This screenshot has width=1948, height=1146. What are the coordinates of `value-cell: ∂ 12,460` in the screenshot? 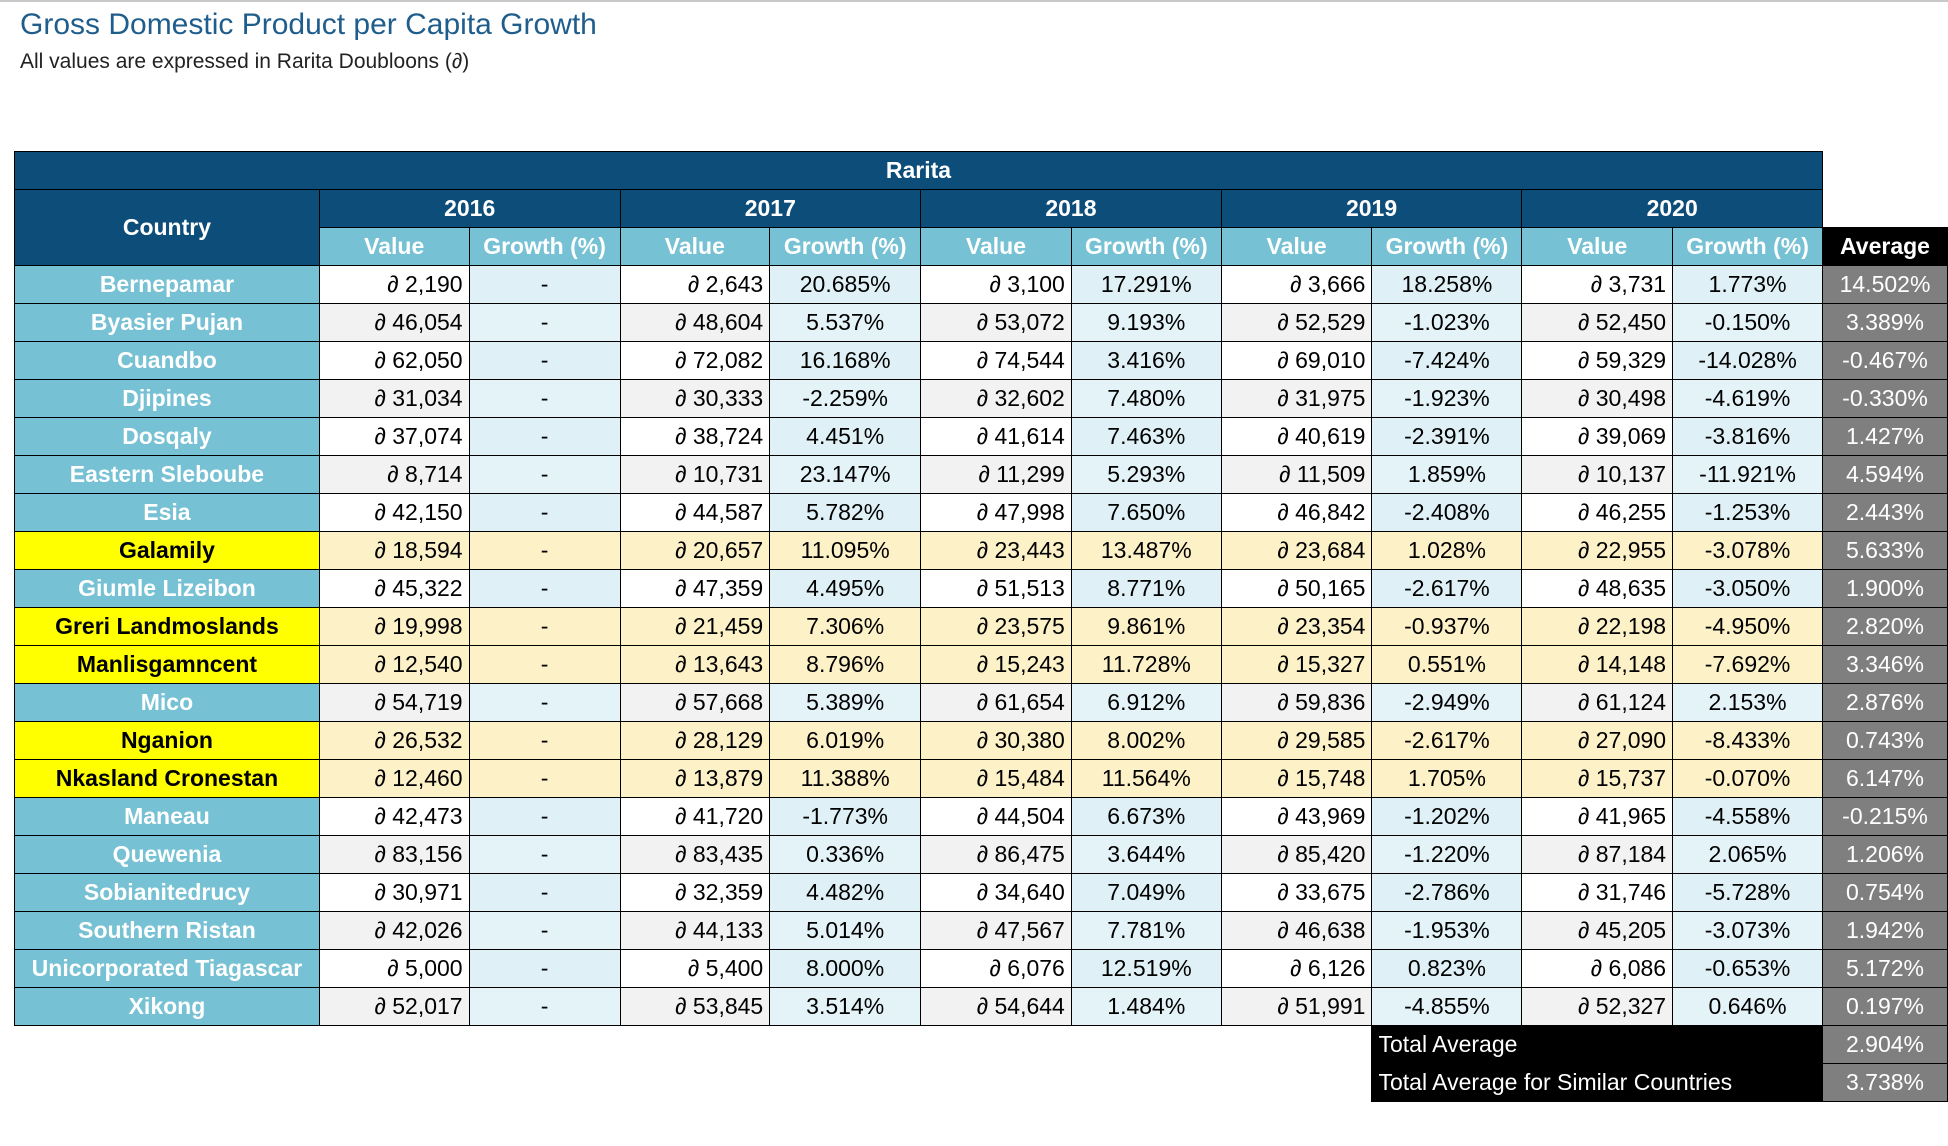 It's located at (394, 778).